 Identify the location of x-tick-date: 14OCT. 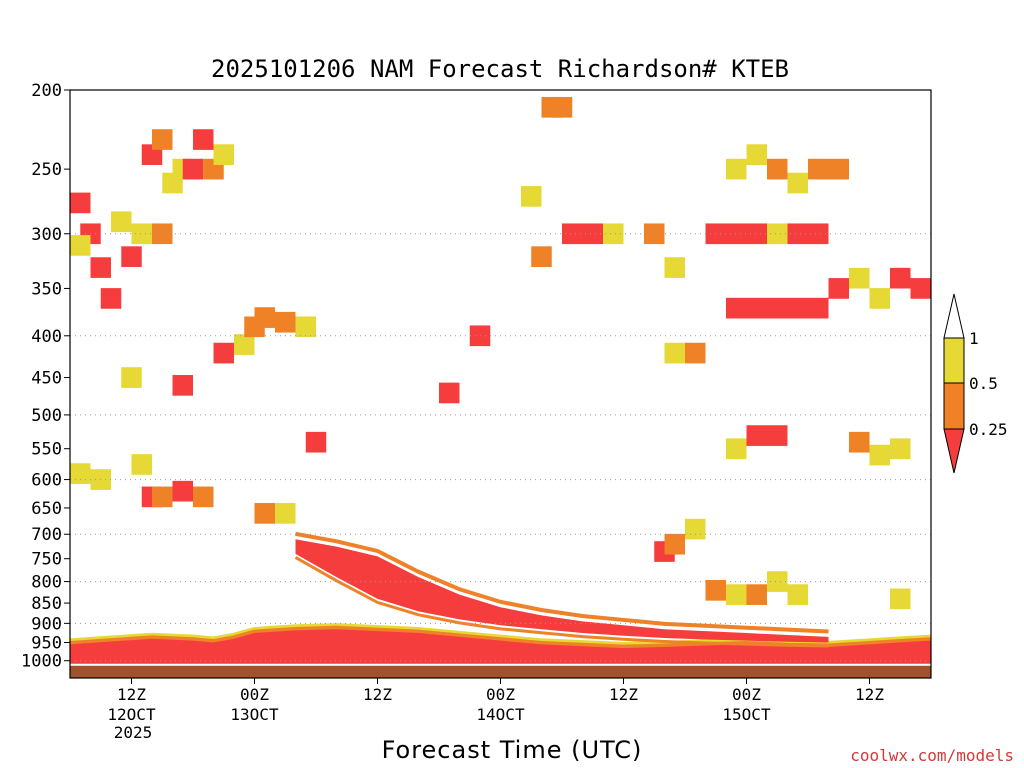
(500, 714).